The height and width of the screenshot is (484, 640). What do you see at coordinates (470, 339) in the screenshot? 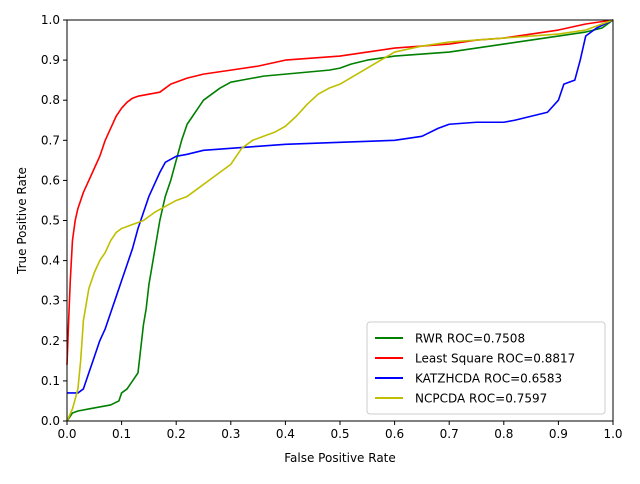
I see `legend-label: RWR ROC=0.7508` at bounding box center [470, 339].